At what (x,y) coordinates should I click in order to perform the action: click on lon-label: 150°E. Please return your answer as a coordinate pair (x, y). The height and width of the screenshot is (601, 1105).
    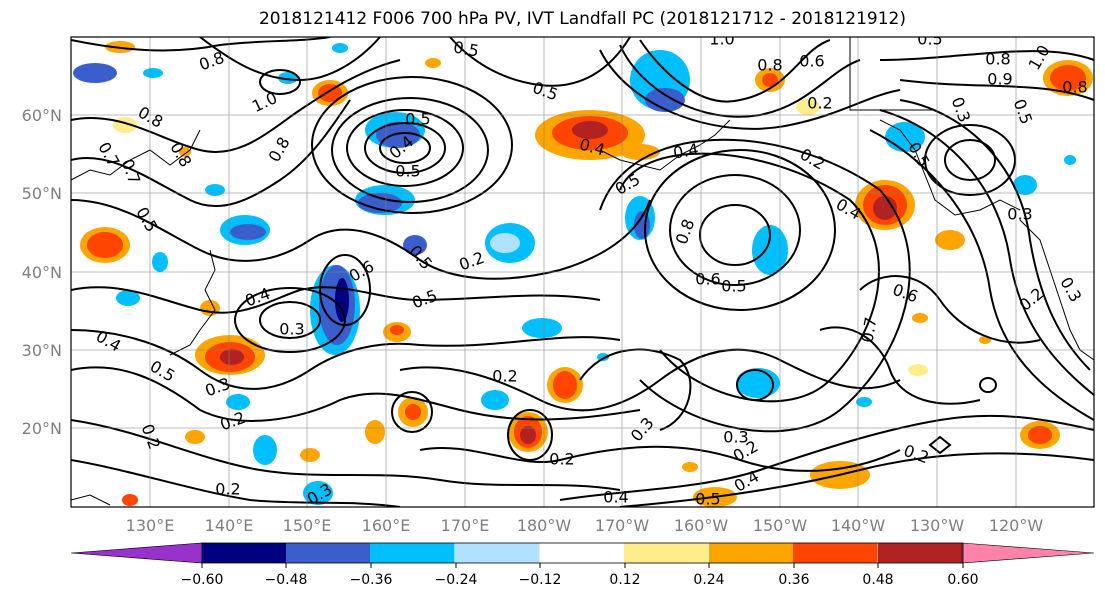
    Looking at the image, I should click on (307, 525).